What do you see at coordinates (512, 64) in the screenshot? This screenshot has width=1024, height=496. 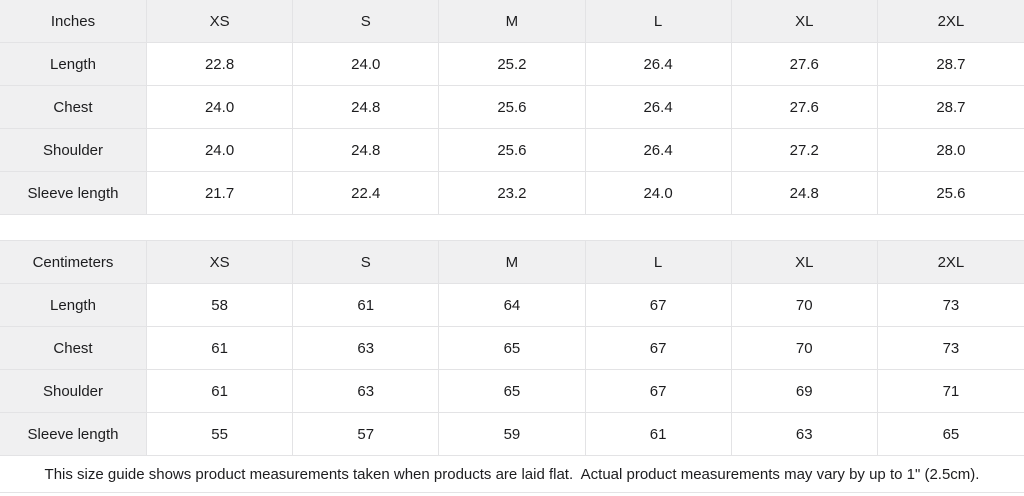 I see `measurement-value-cell: 25.2` at bounding box center [512, 64].